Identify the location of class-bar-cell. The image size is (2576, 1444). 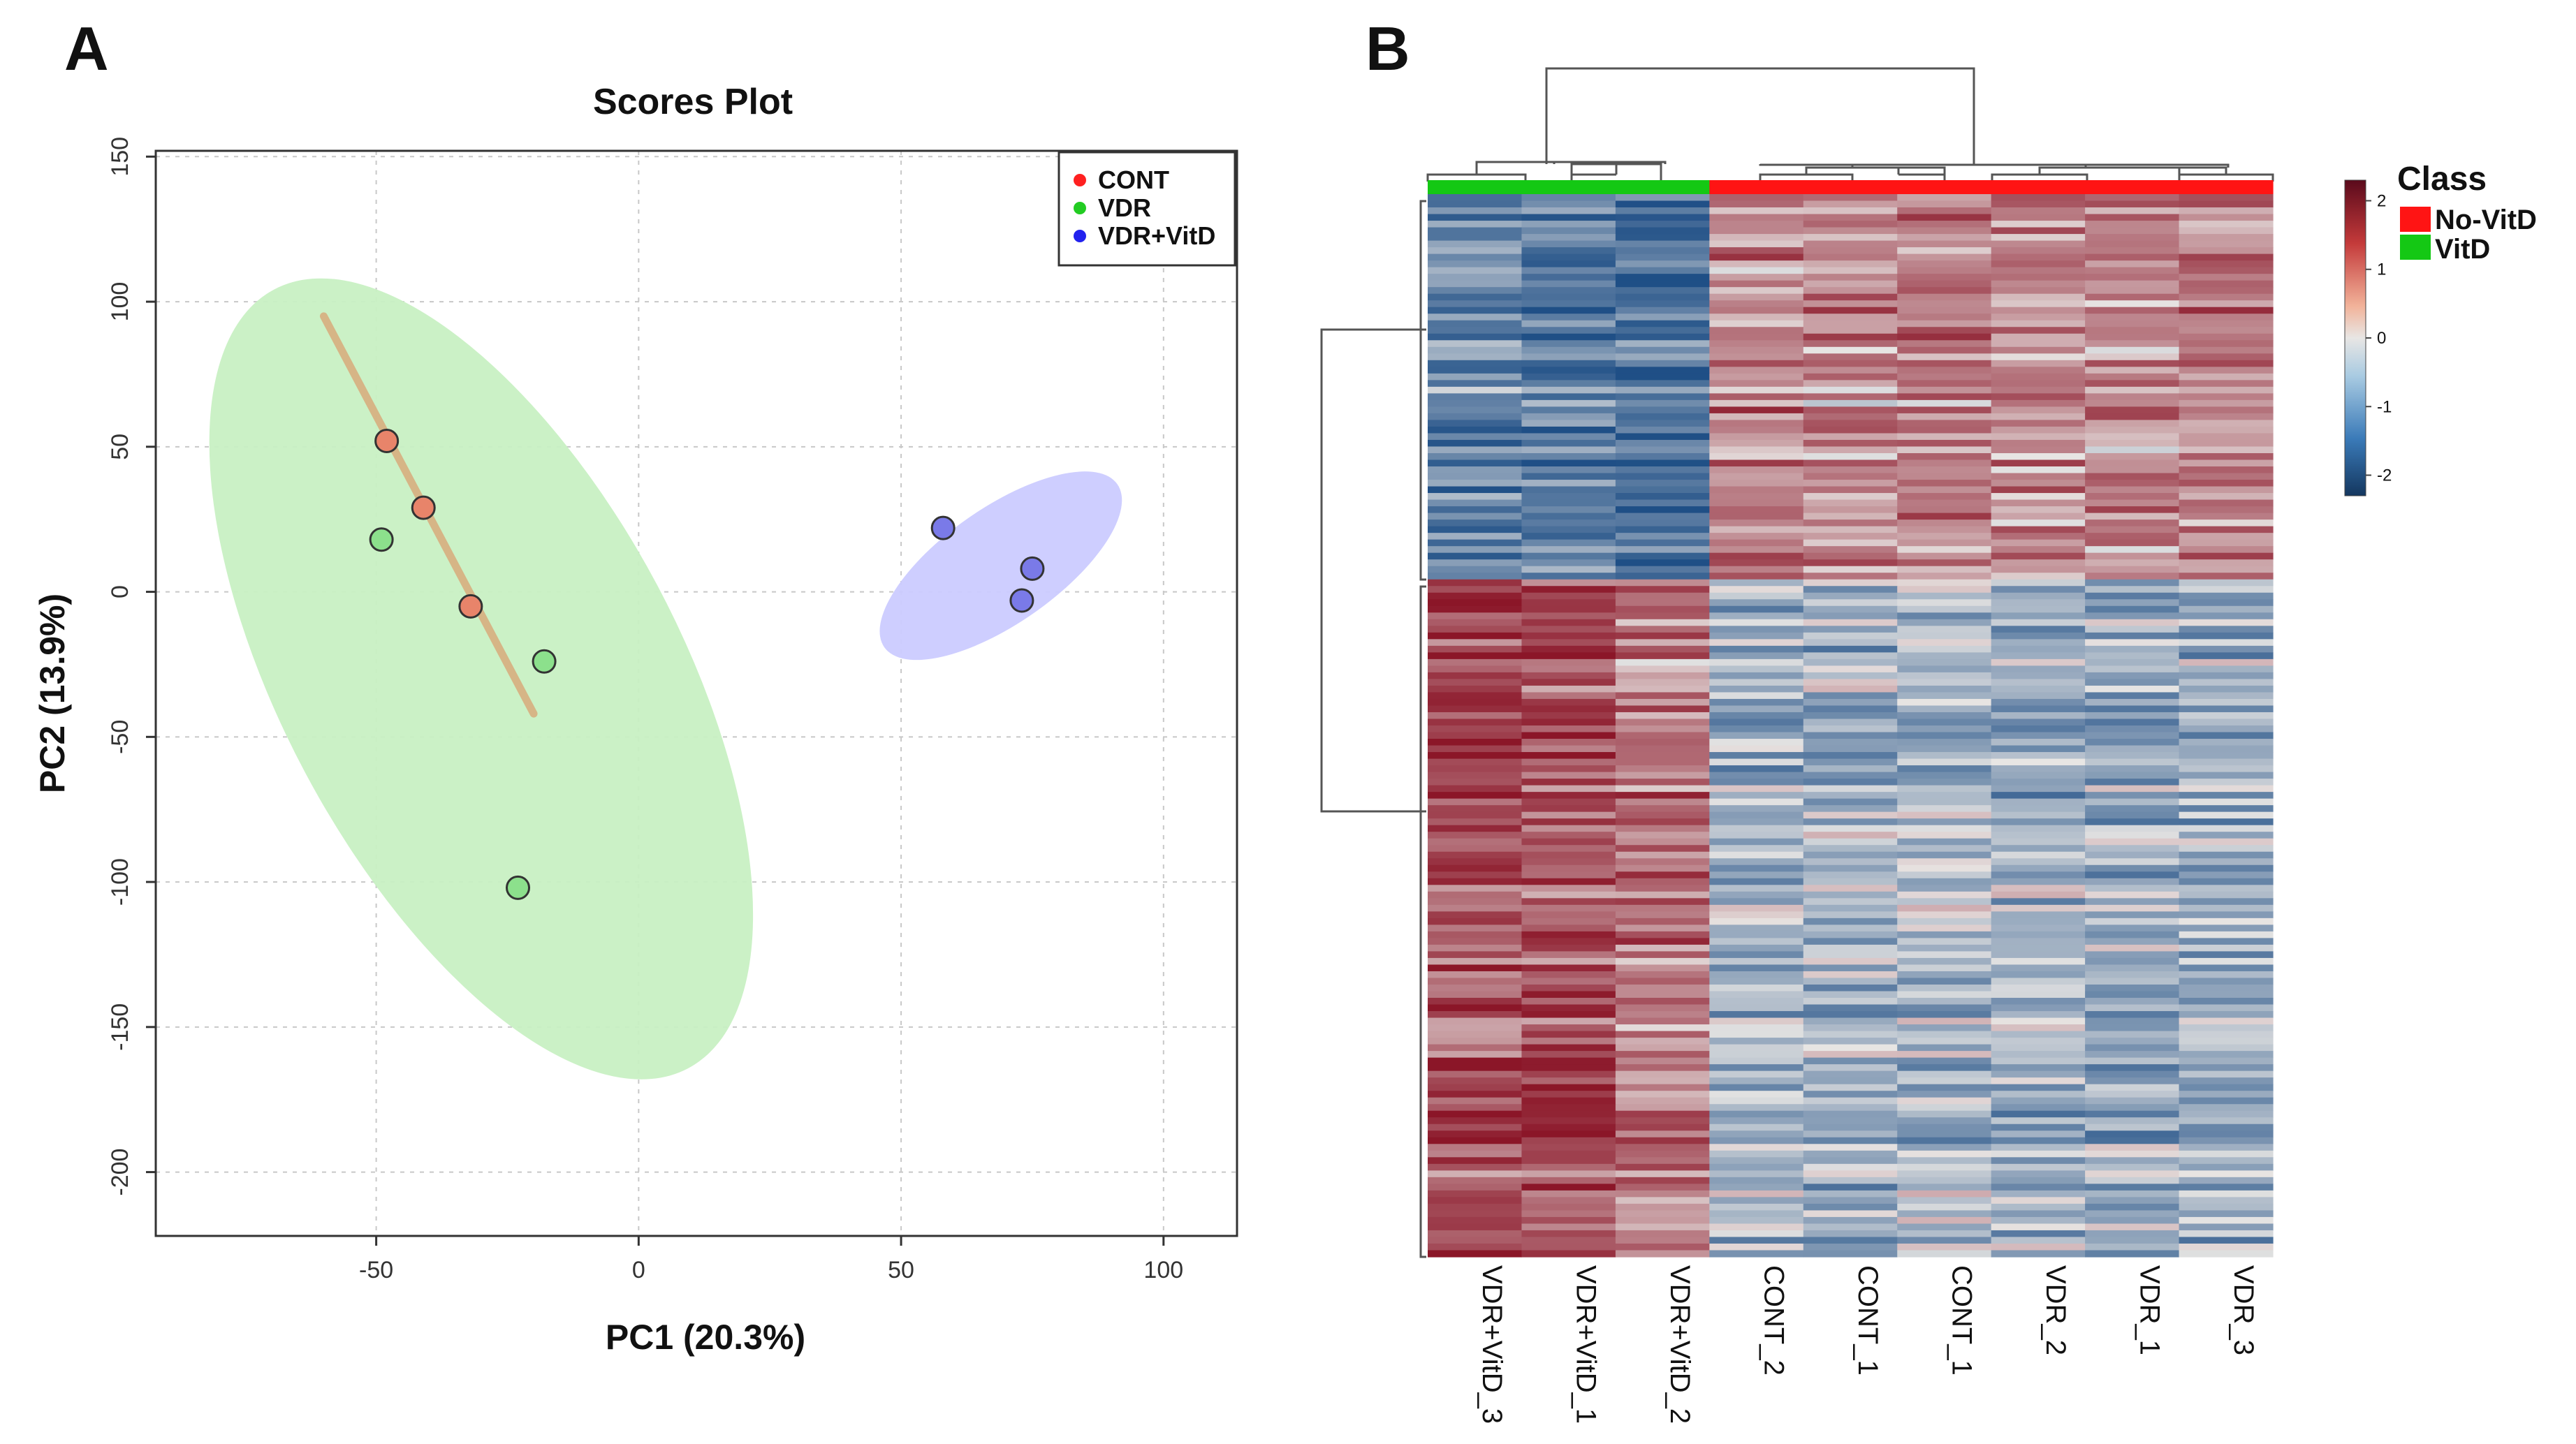
(1850, 187).